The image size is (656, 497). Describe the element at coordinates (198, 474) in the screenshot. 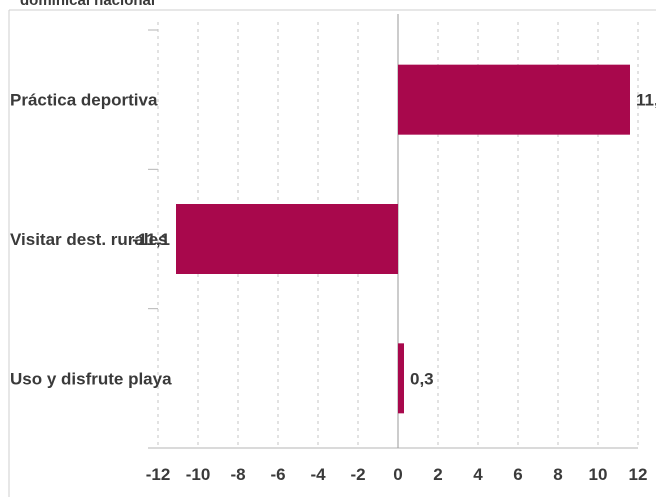

I see `x-tick-label: -10` at that location.